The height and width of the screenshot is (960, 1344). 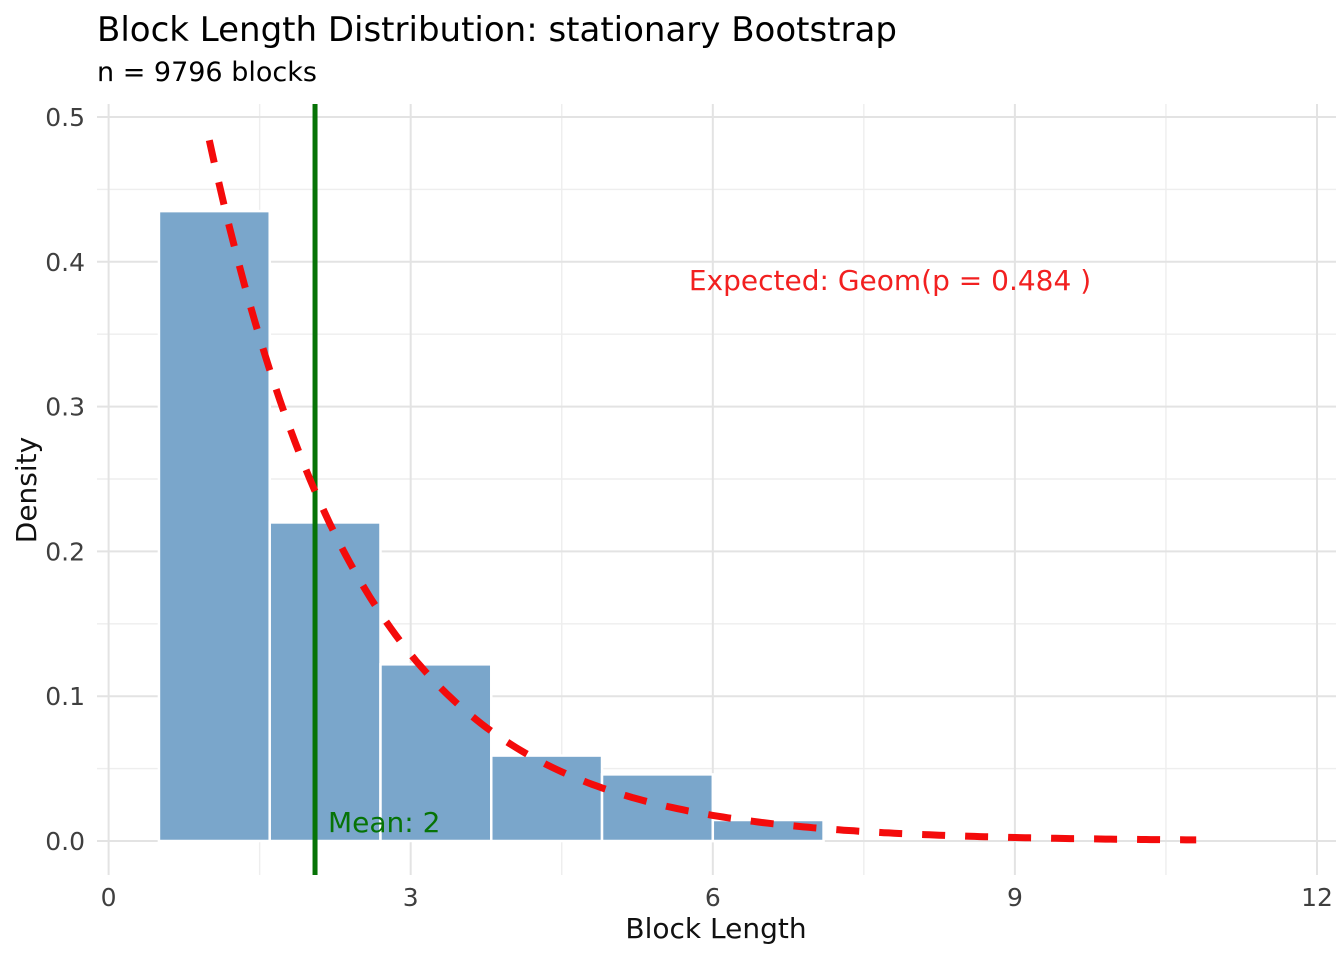 What do you see at coordinates (890, 280) in the screenshot?
I see `expected-distribution-annotation: Expected: Geom(p = 0.484 )` at bounding box center [890, 280].